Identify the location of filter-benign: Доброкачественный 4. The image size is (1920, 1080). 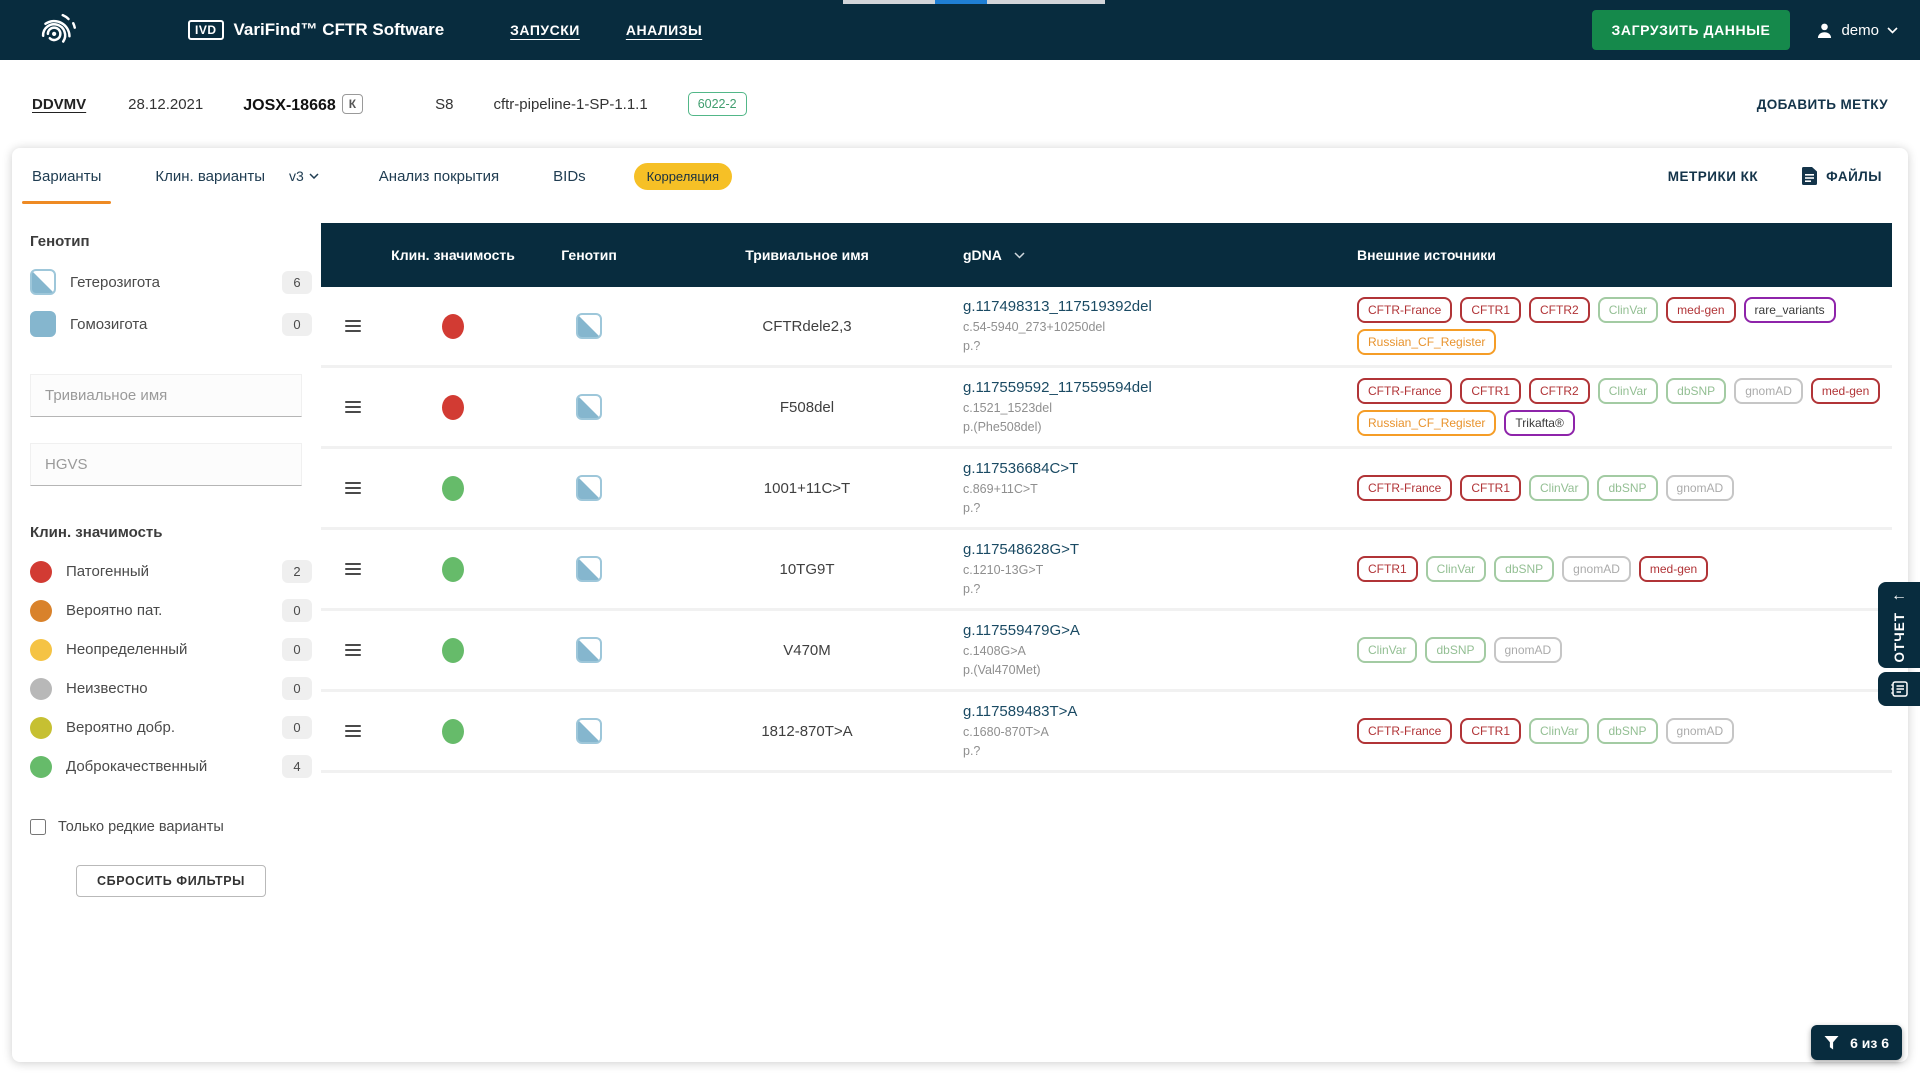
(171, 766).